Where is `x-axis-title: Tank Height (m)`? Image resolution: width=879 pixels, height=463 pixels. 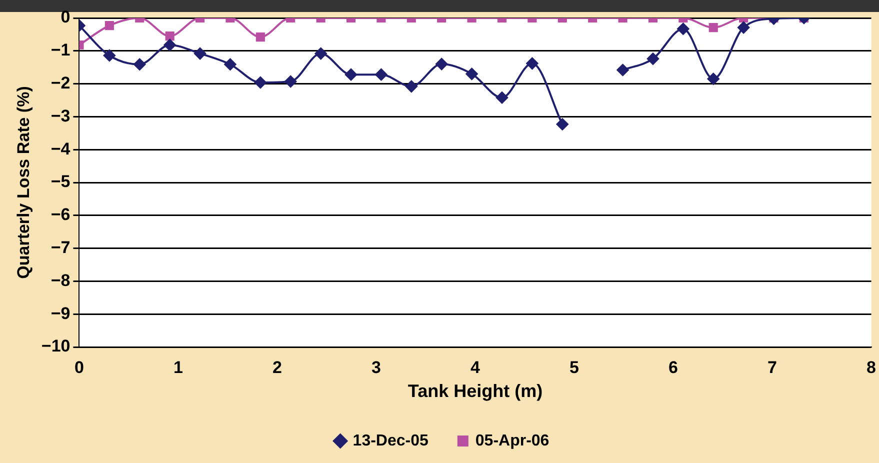 x-axis-title: Tank Height (m) is located at coordinates (475, 391).